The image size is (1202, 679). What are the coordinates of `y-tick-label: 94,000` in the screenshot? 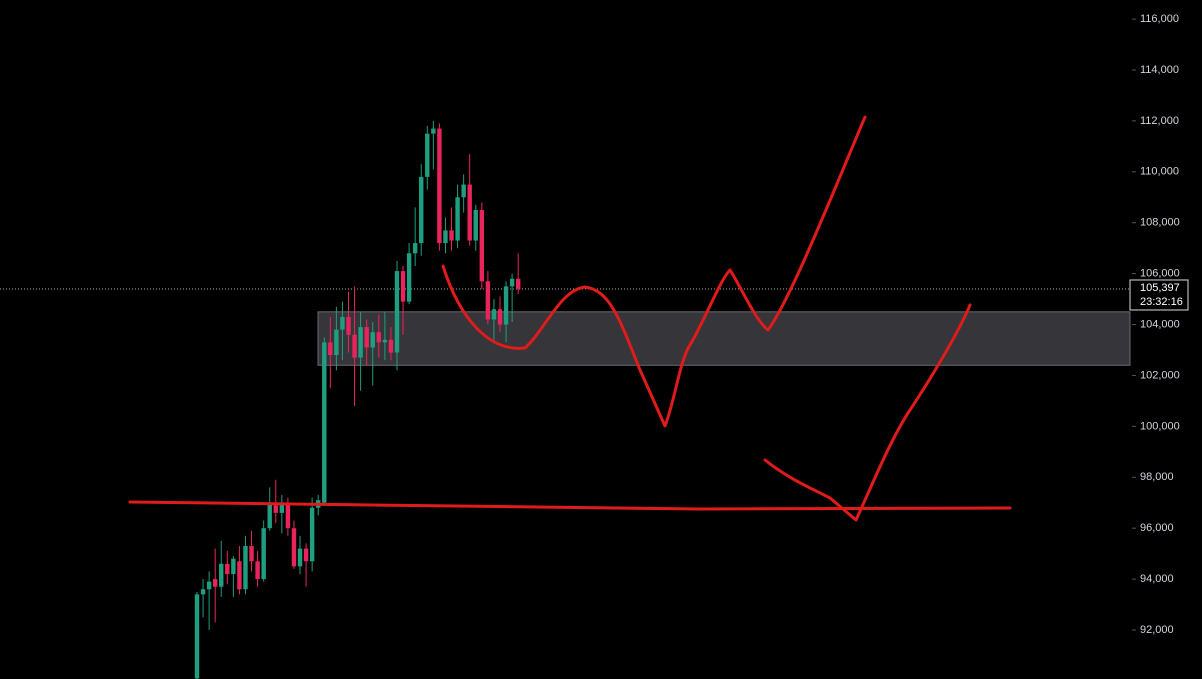 It's located at (1157, 579).